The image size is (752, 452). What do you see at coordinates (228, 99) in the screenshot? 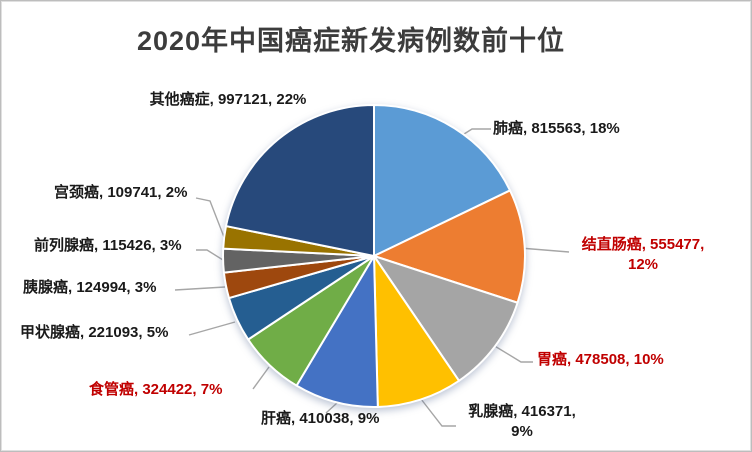
I see `pie-label-other-cancers: 其他癌症, 997121, 22%` at bounding box center [228, 99].